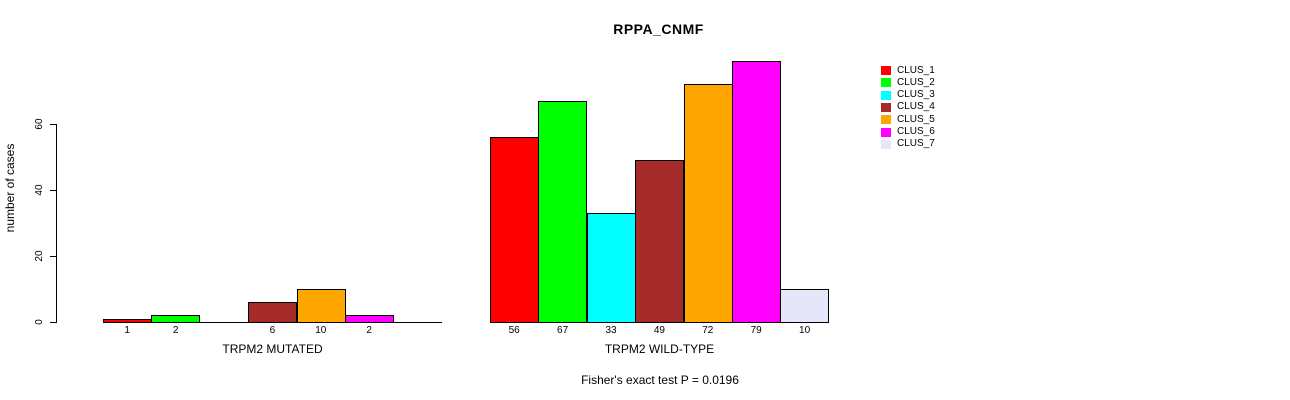  Describe the element at coordinates (916, 119) in the screenshot. I see `legend-label-clus_5: CLUS_5` at that location.